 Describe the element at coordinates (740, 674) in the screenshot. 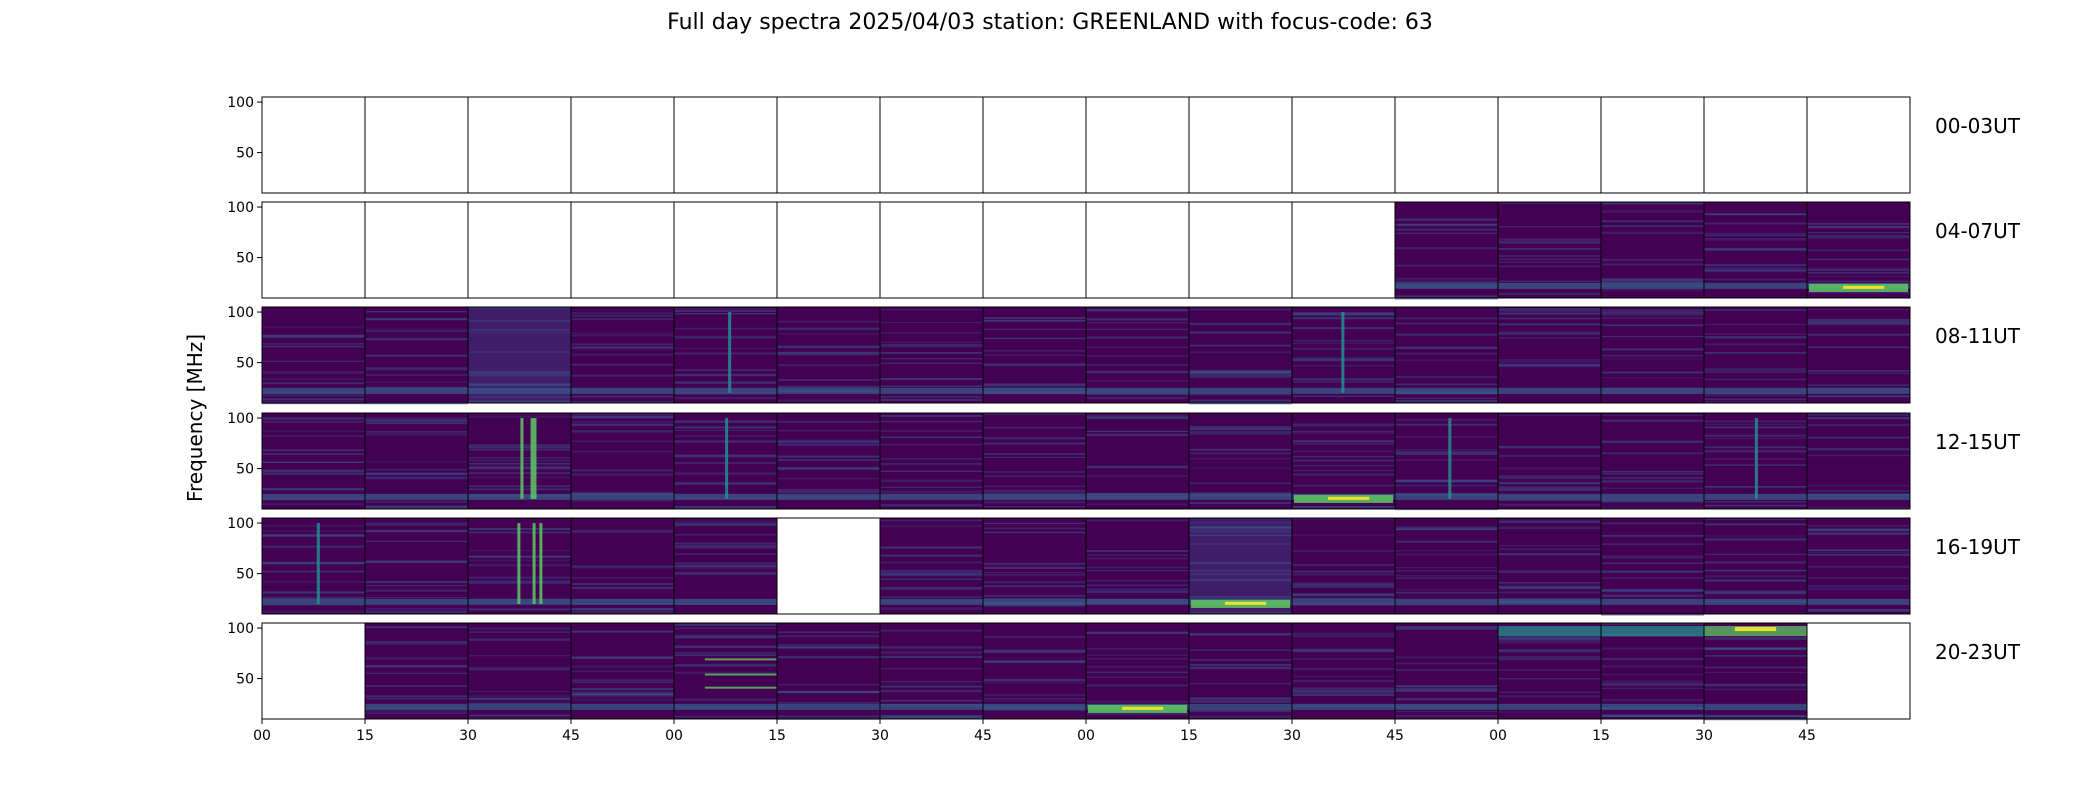

I see `spectral-line` at that location.